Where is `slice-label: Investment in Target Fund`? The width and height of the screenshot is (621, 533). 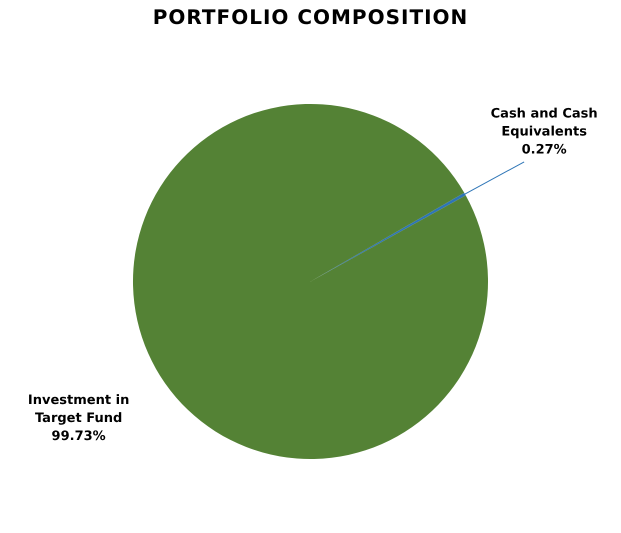
slice-label: Investment in Target Fund is located at coordinates (79, 409).